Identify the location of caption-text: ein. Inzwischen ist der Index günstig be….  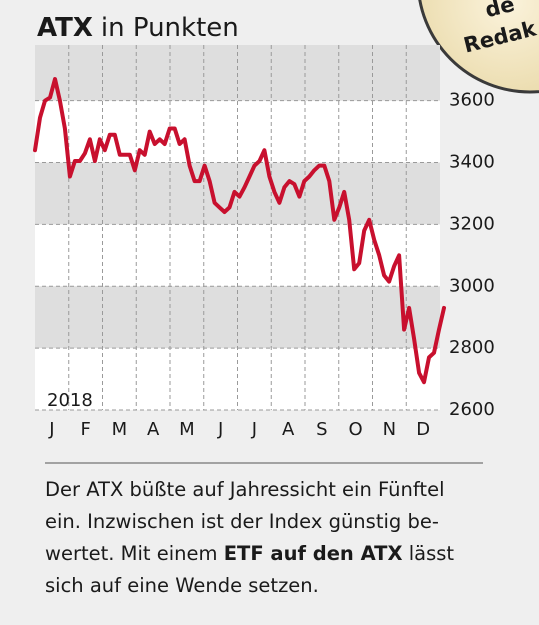
(242, 521).